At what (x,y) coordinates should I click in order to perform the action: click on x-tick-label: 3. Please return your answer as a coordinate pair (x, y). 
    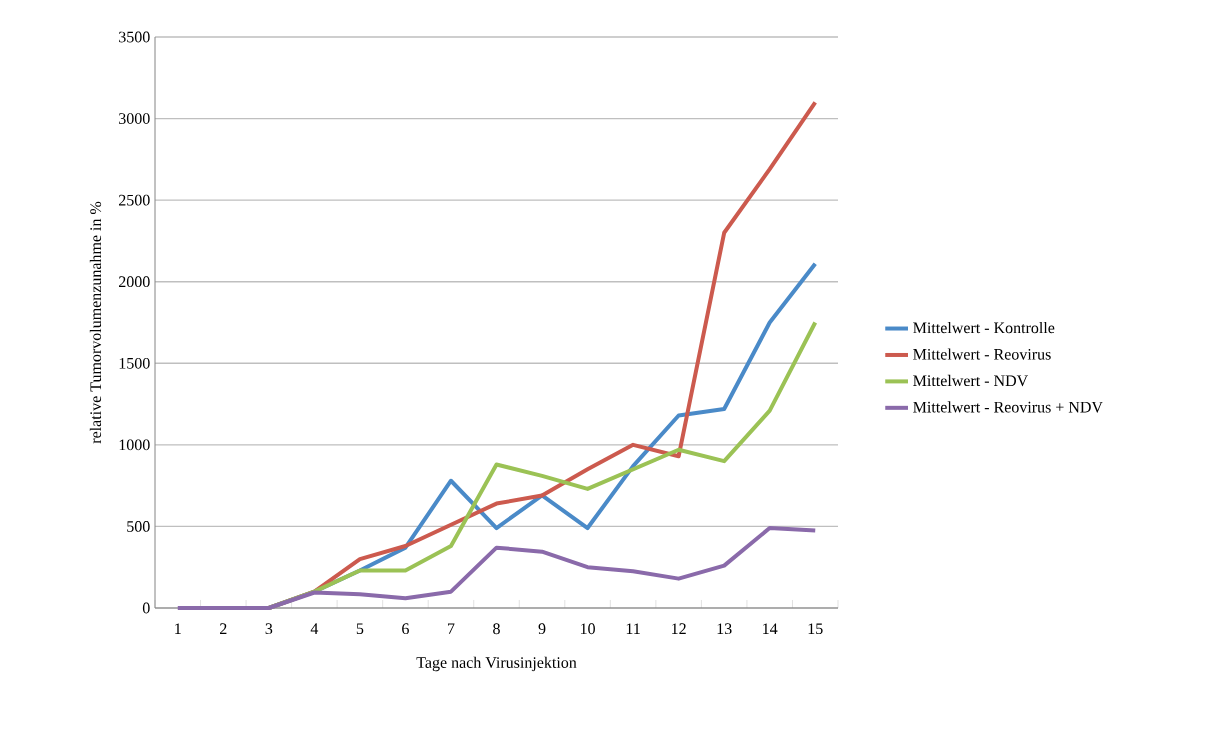
    Looking at the image, I should click on (269, 629).